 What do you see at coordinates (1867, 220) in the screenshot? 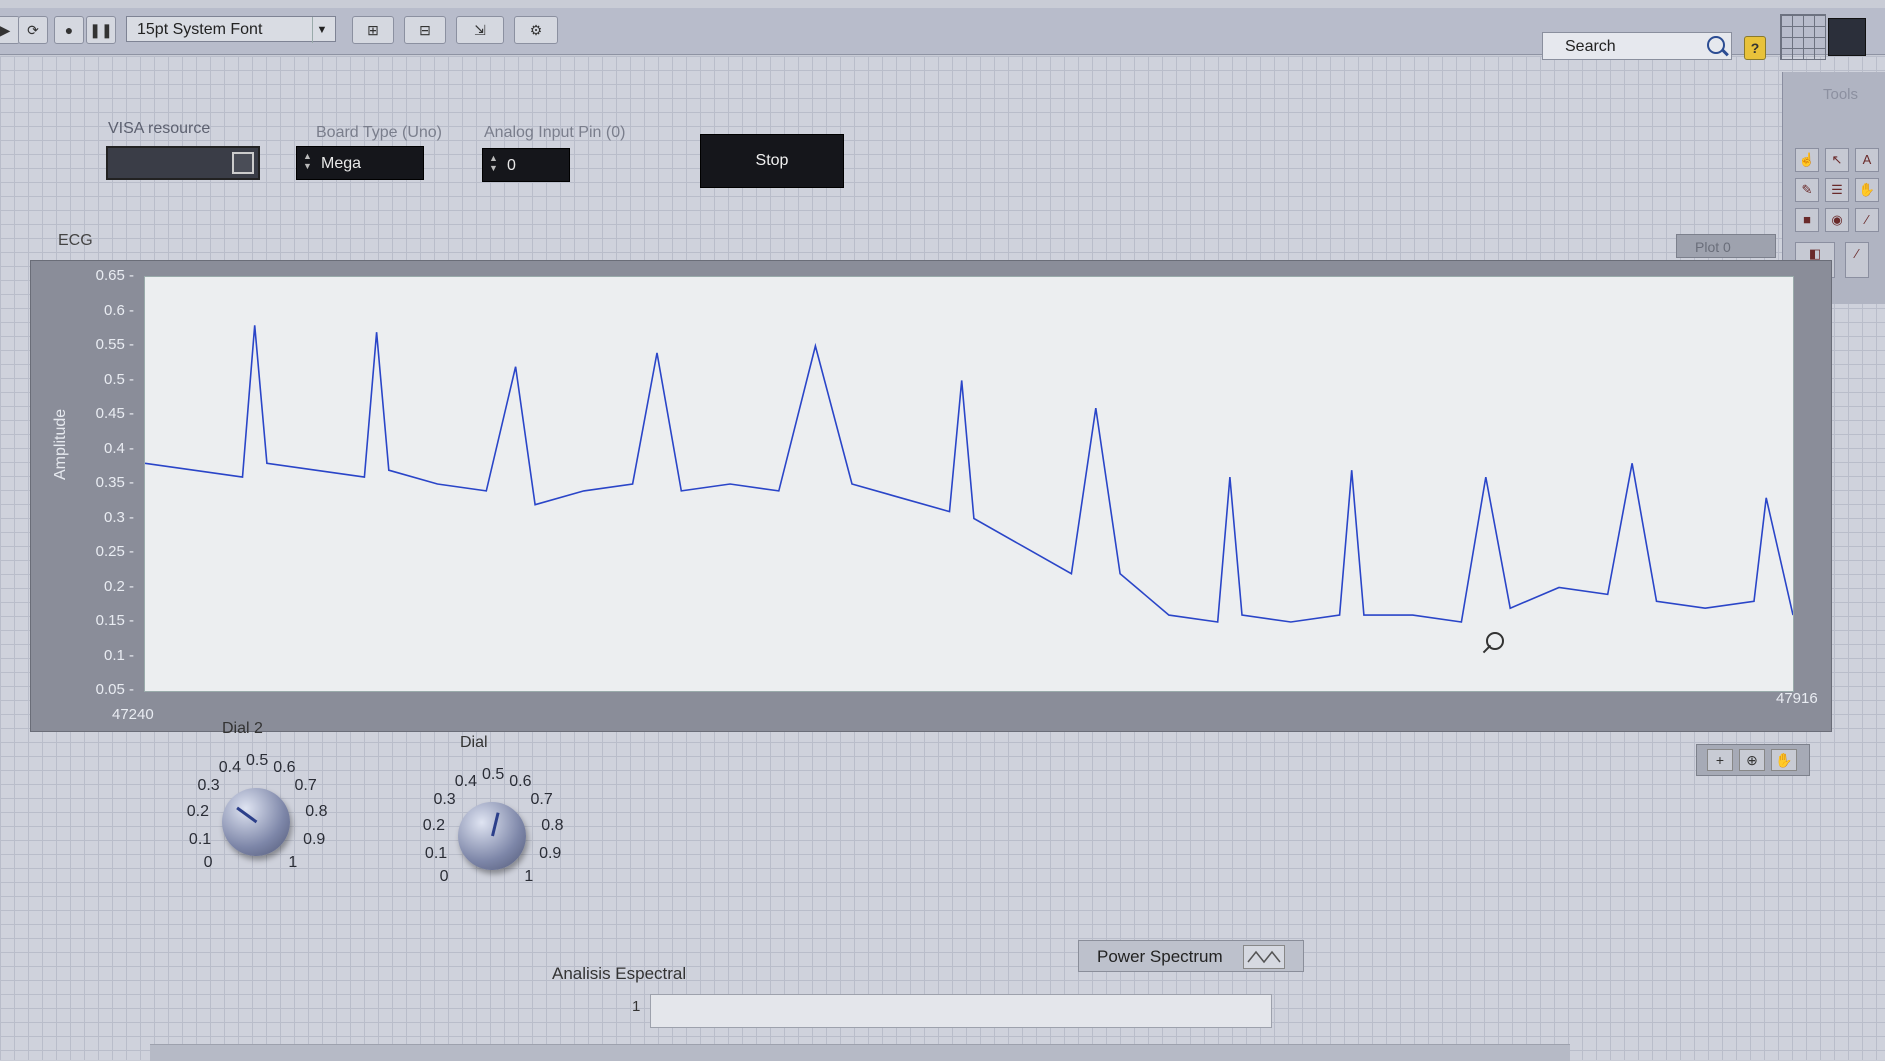
I see `get-color-icon: ⁄` at bounding box center [1867, 220].